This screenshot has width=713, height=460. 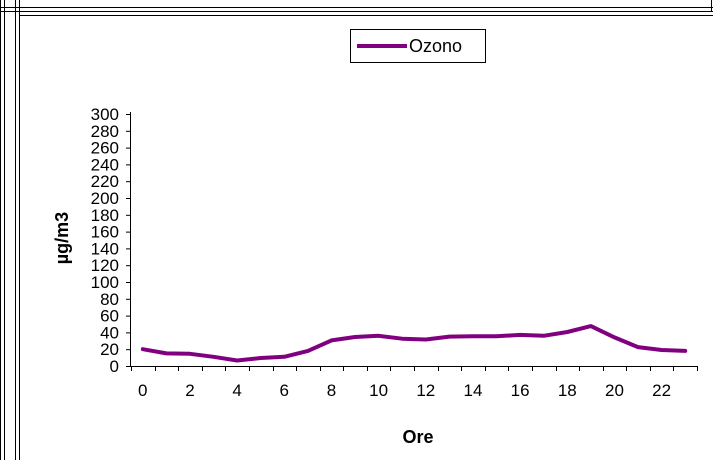 I want to click on y-tick-label: 300, so click(x=105, y=114).